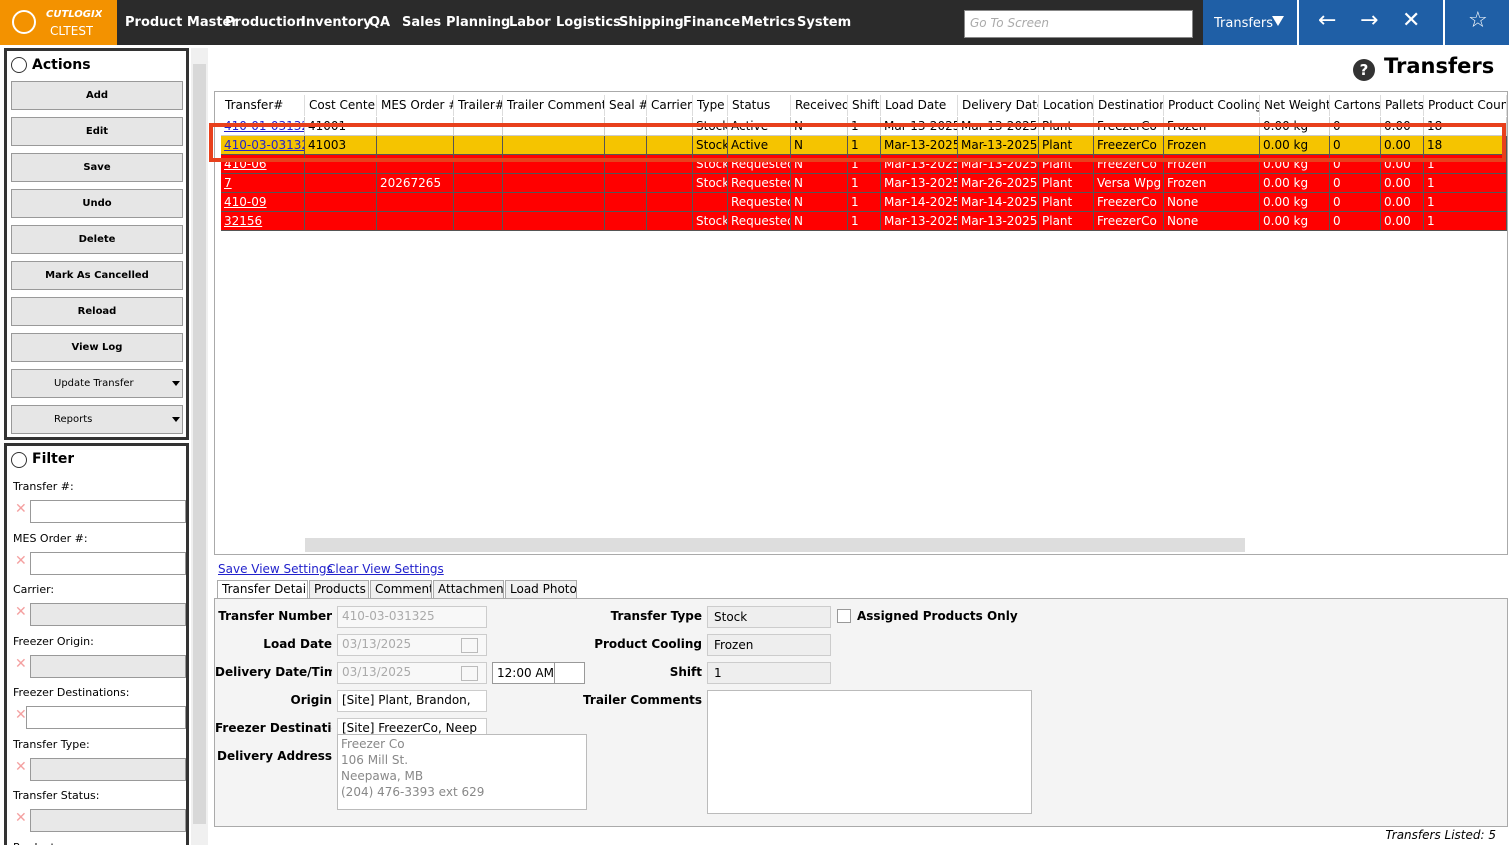 The image size is (1509, 845). Describe the element at coordinates (769, 673) in the screenshot. I see `field-select: 1` at that location.